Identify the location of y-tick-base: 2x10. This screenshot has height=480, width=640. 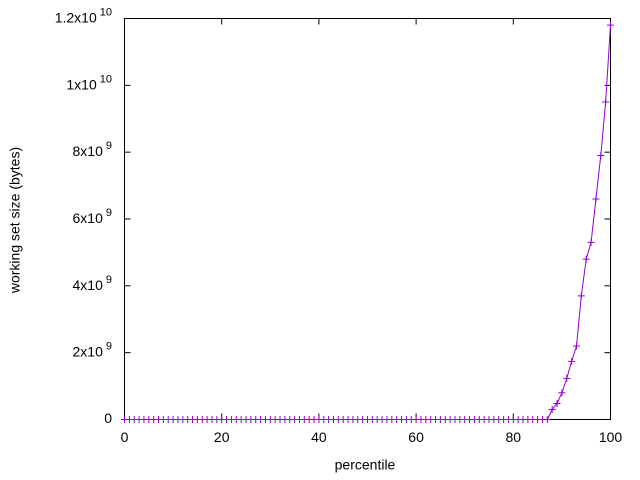
(88, 351).